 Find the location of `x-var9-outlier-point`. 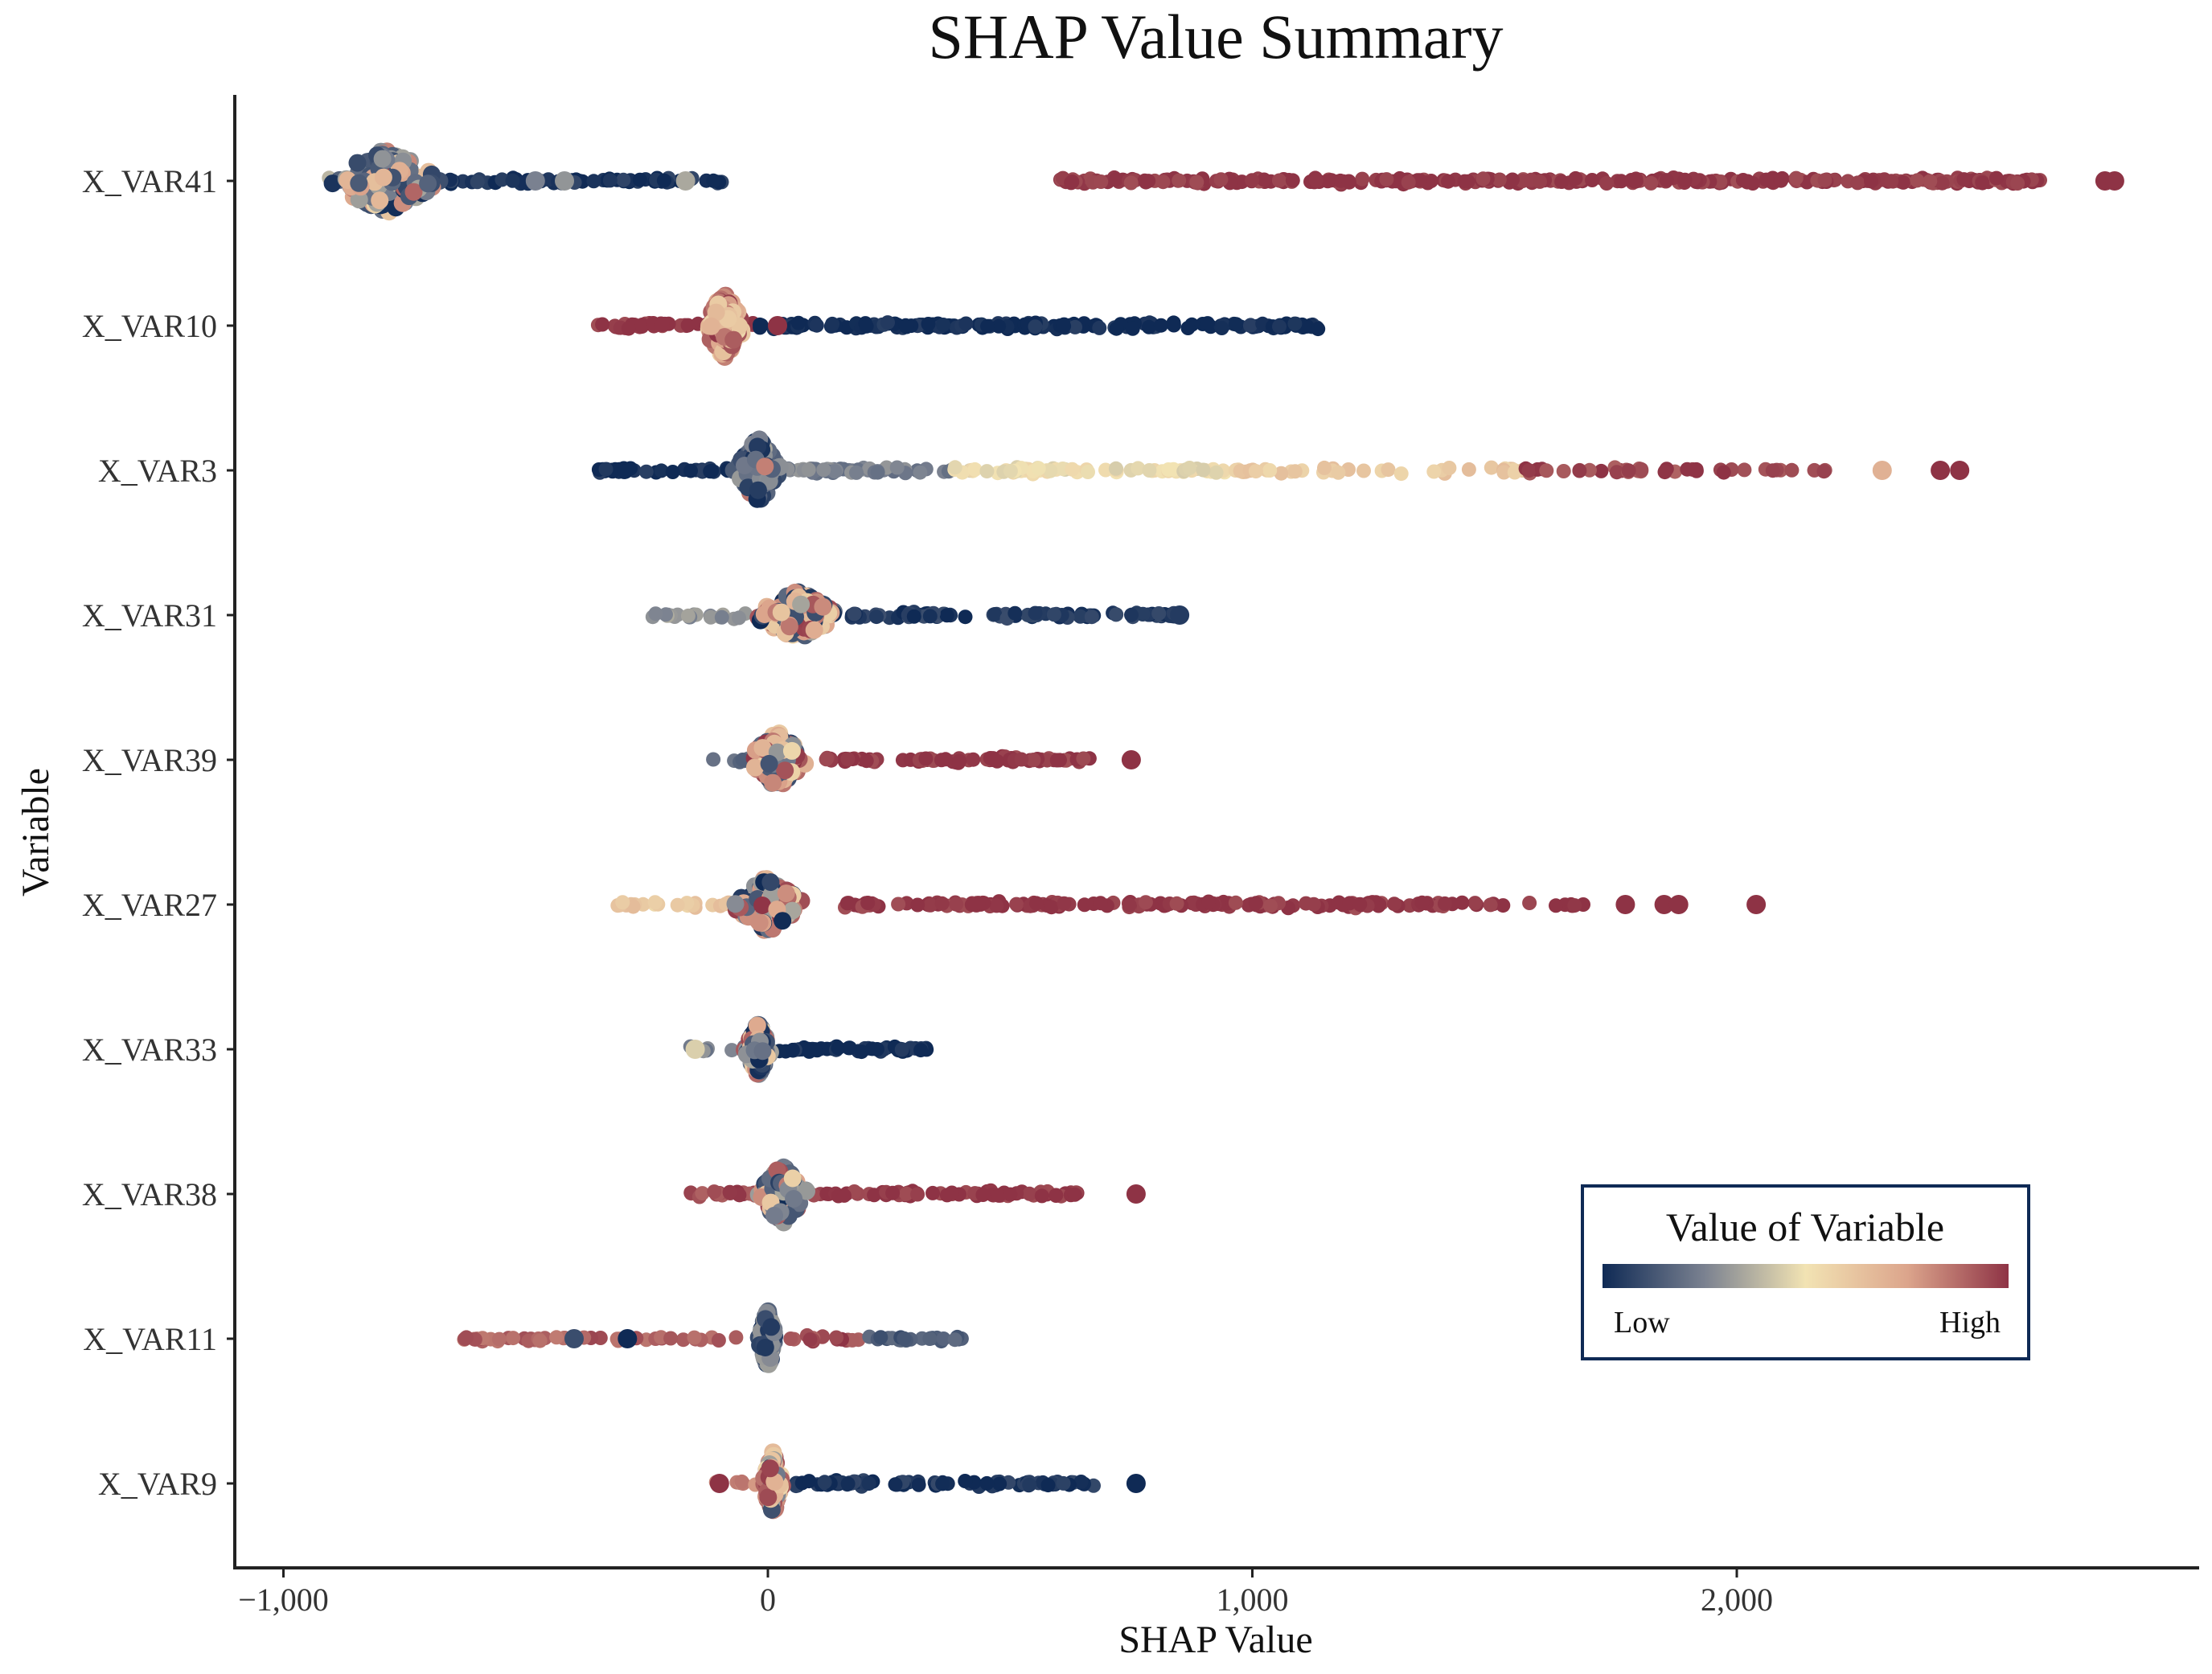

x-var9-outlier-point is located at coordinates (1136, 1484).